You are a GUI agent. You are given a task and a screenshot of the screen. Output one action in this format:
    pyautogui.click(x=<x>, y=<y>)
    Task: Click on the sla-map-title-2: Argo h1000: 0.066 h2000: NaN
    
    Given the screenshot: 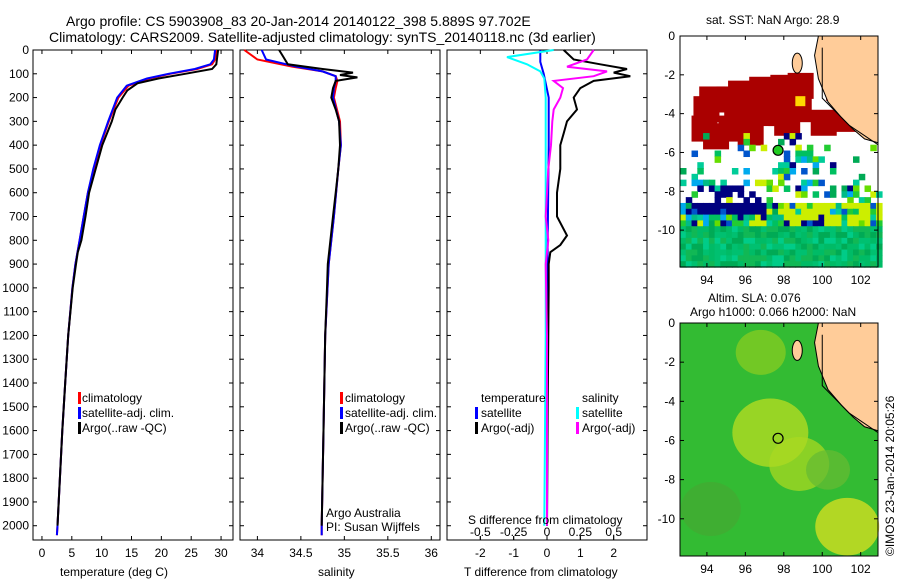 What is the action you would take?
    pyautogui.click(x=773, y=312)
    